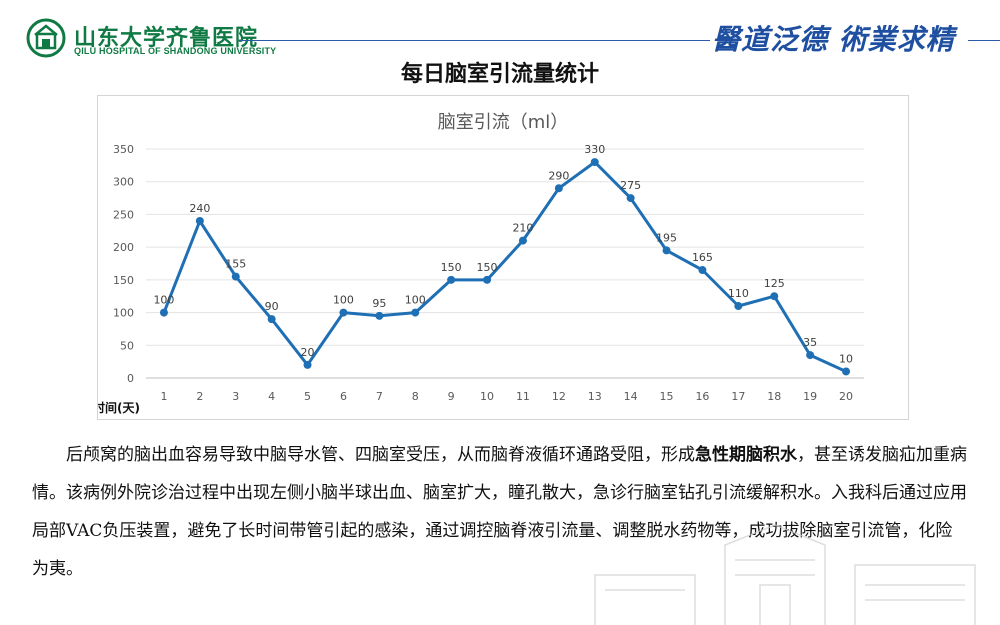 The width and height of the screenshot is (1000, 625). I want to click on data-label-16: 165, so click(702, 257).